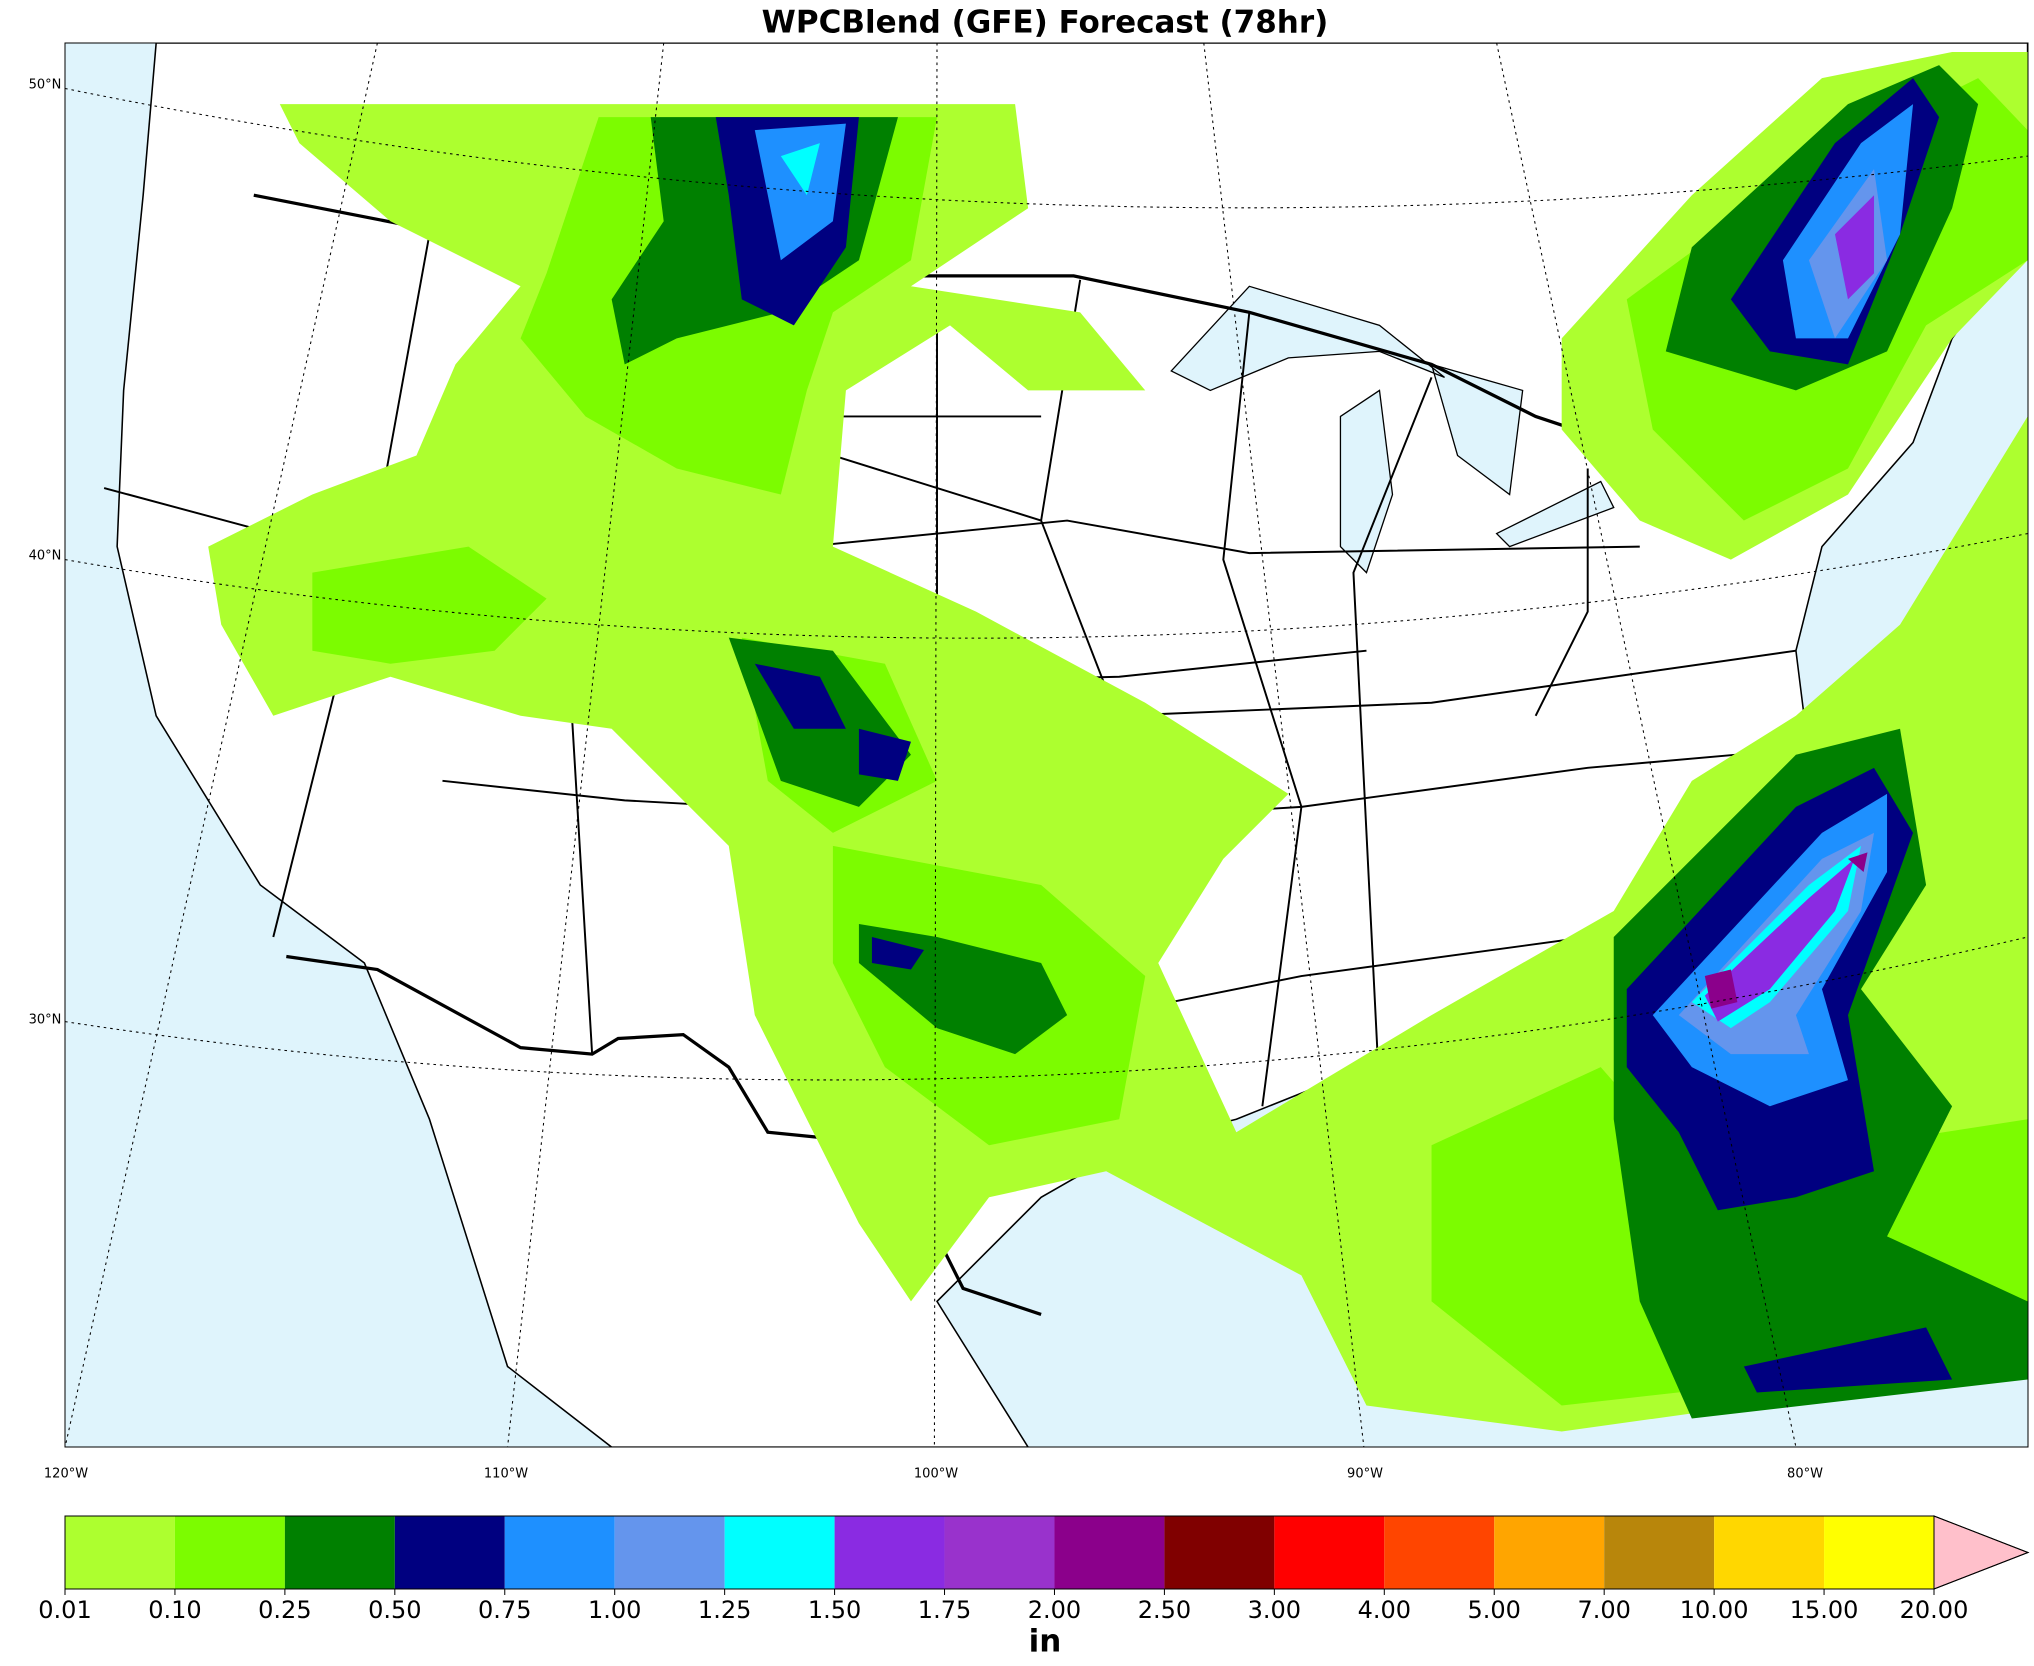  I want to click on lat-label: 50°N, so click(45, 85).